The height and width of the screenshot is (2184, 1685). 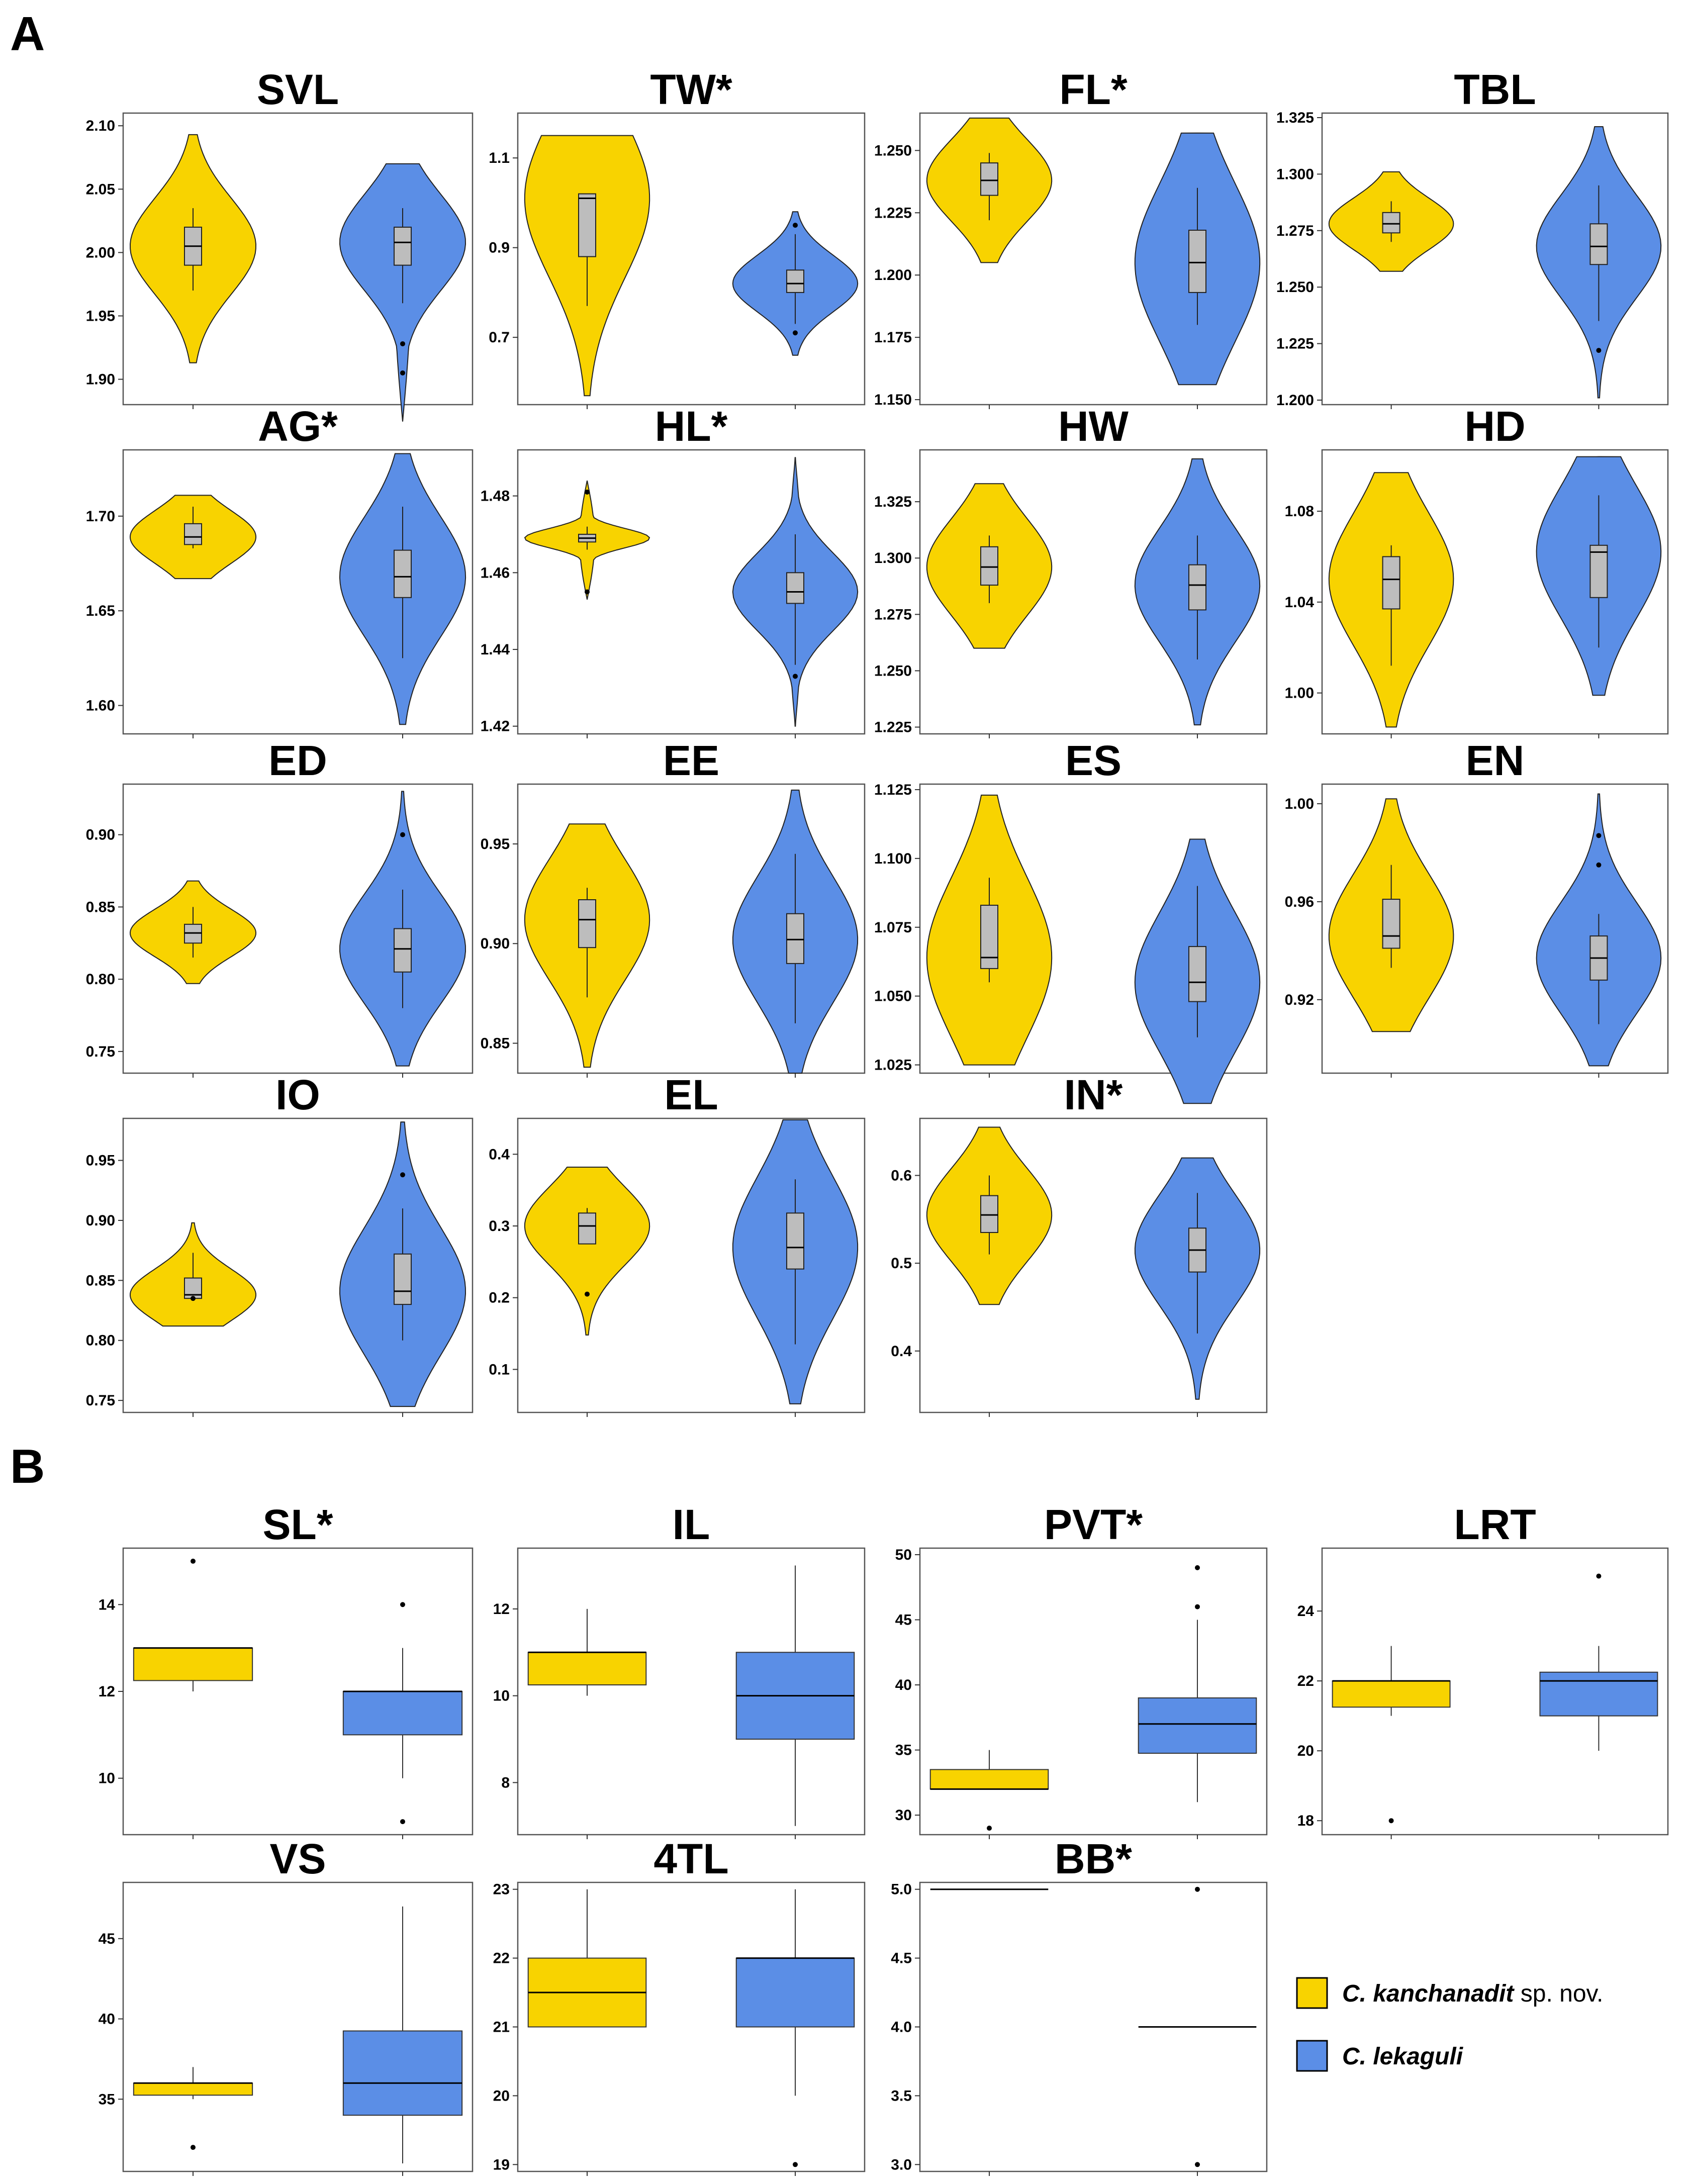 What do you see at coordinates (1495, 1524) in the screenshot?
I see `chart-title-lrt: LRT` at bounding box center [1495, 1524].